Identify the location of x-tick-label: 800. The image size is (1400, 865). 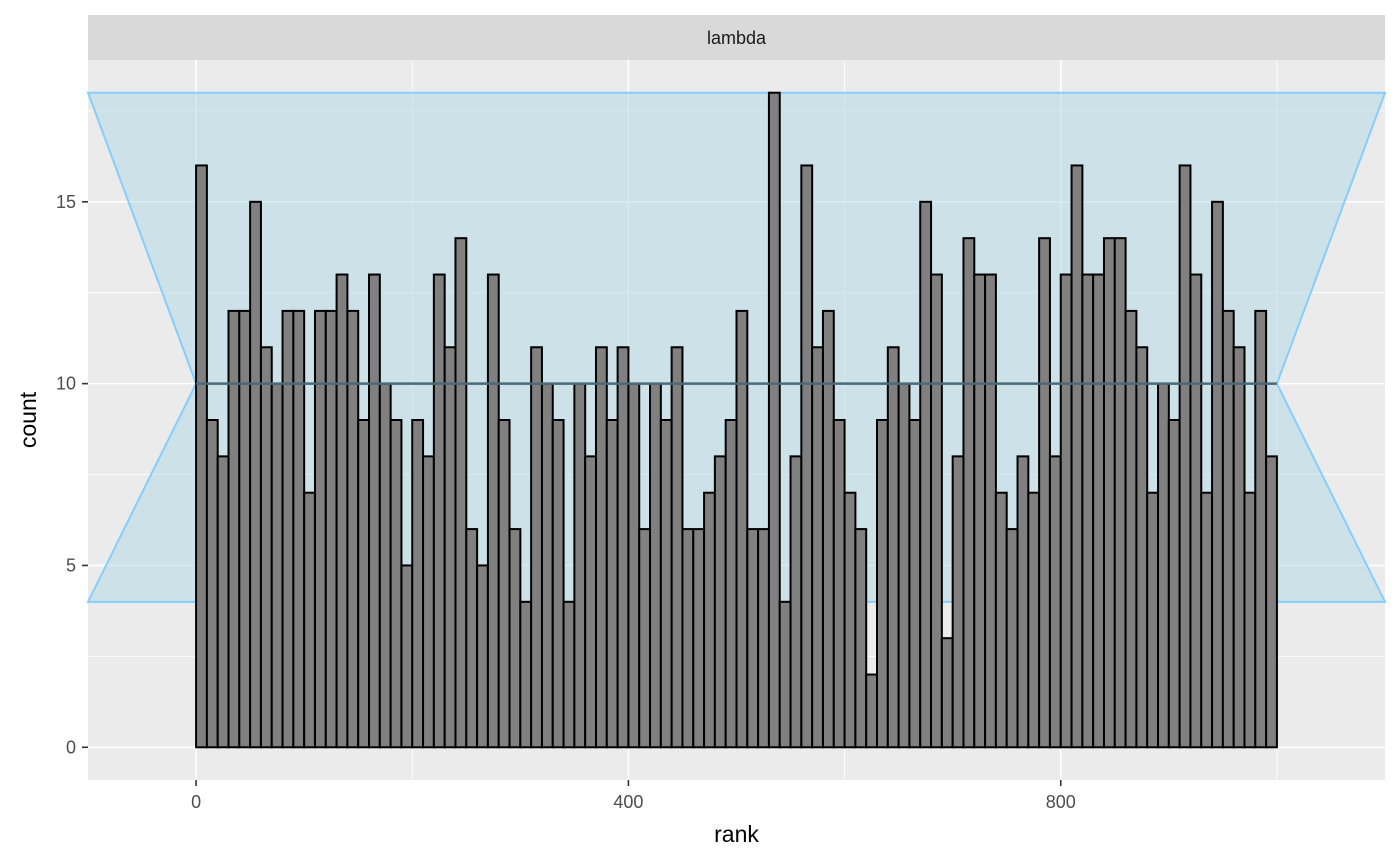
(1061, 802).